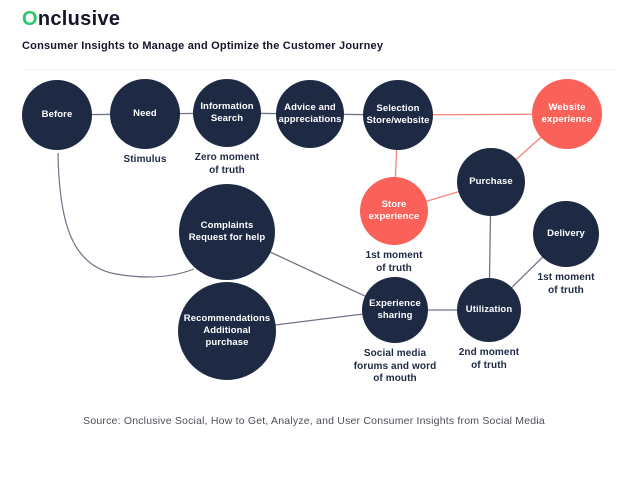 Image resolution: width=640 pixels, height=493 pixels. What do you see at coordinates (79, 19) in the screenshot?
I see `logo-wordmark: nclusive` at bounding box center [79, 19].